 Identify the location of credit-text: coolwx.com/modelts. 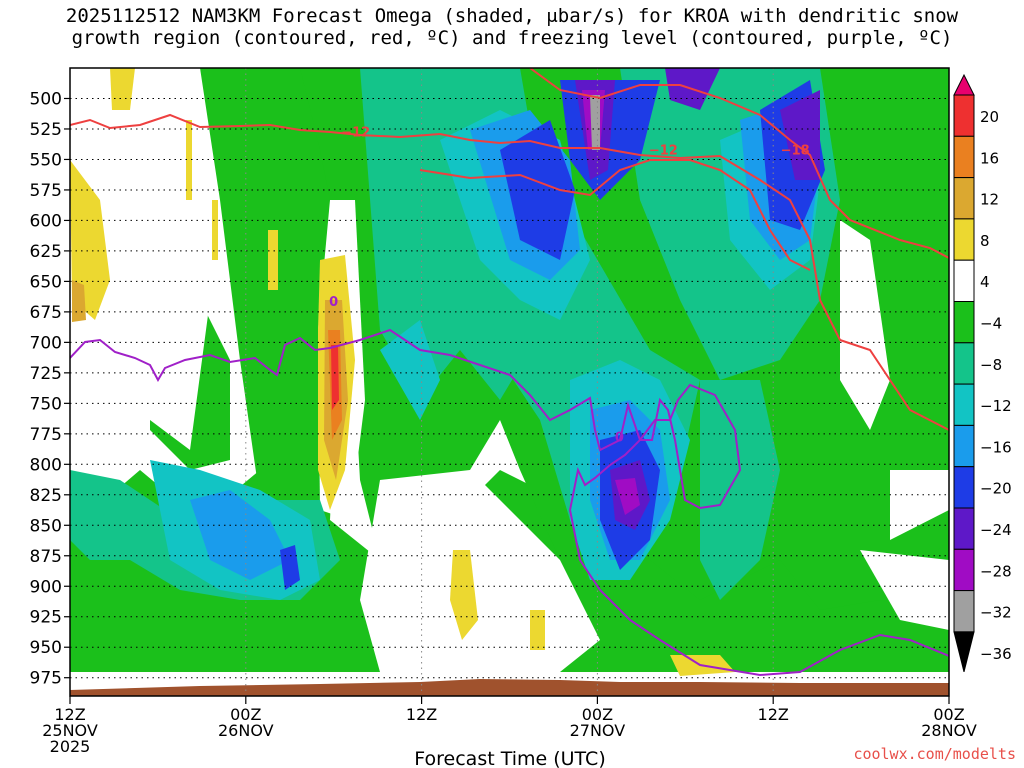
(934, 754).